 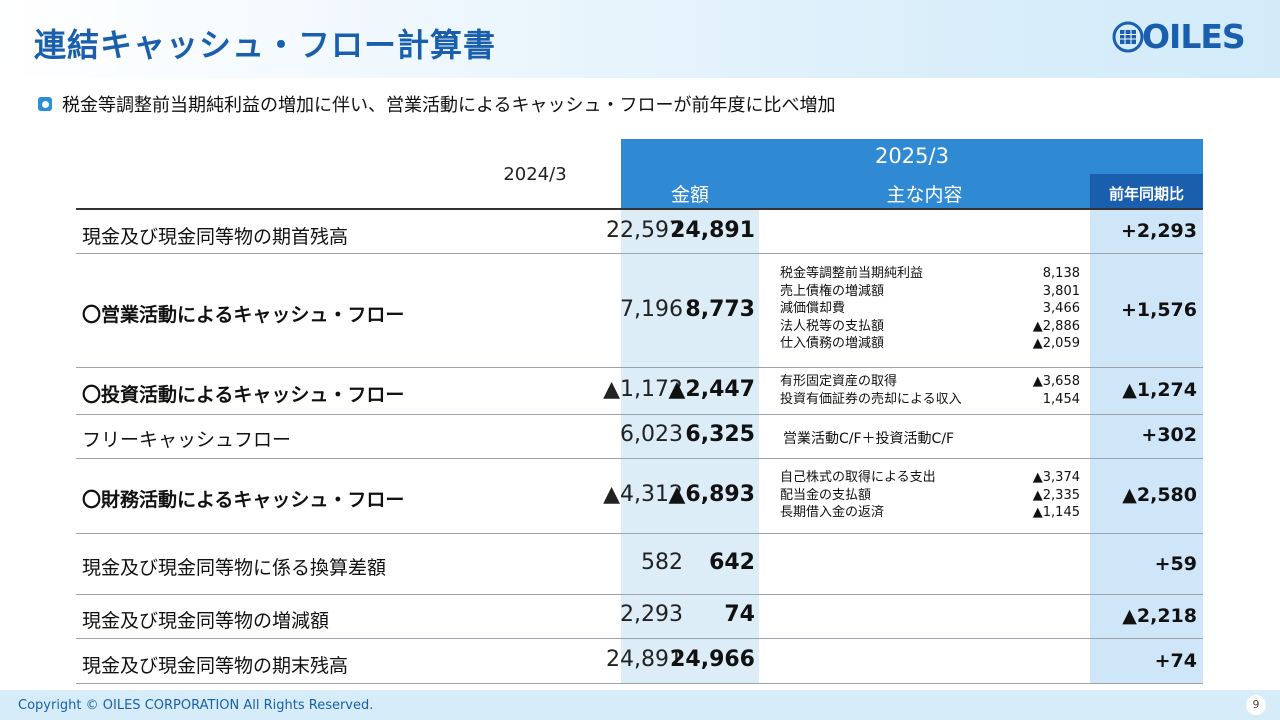 What do you see at coordinates (1175, 661) in the screenshot?
I see `yoy-value: +74` at bounding box center [1175, 661].